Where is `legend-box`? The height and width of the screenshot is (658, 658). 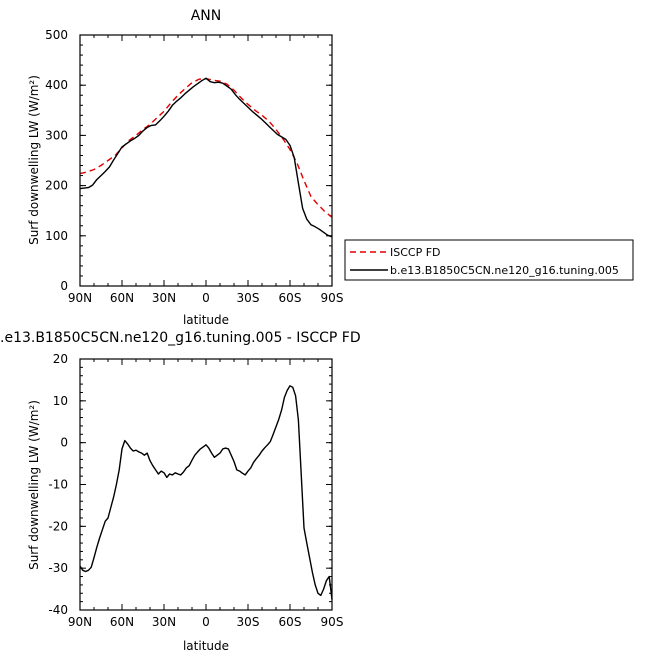 legend-box is located at coordinates (489, 260).